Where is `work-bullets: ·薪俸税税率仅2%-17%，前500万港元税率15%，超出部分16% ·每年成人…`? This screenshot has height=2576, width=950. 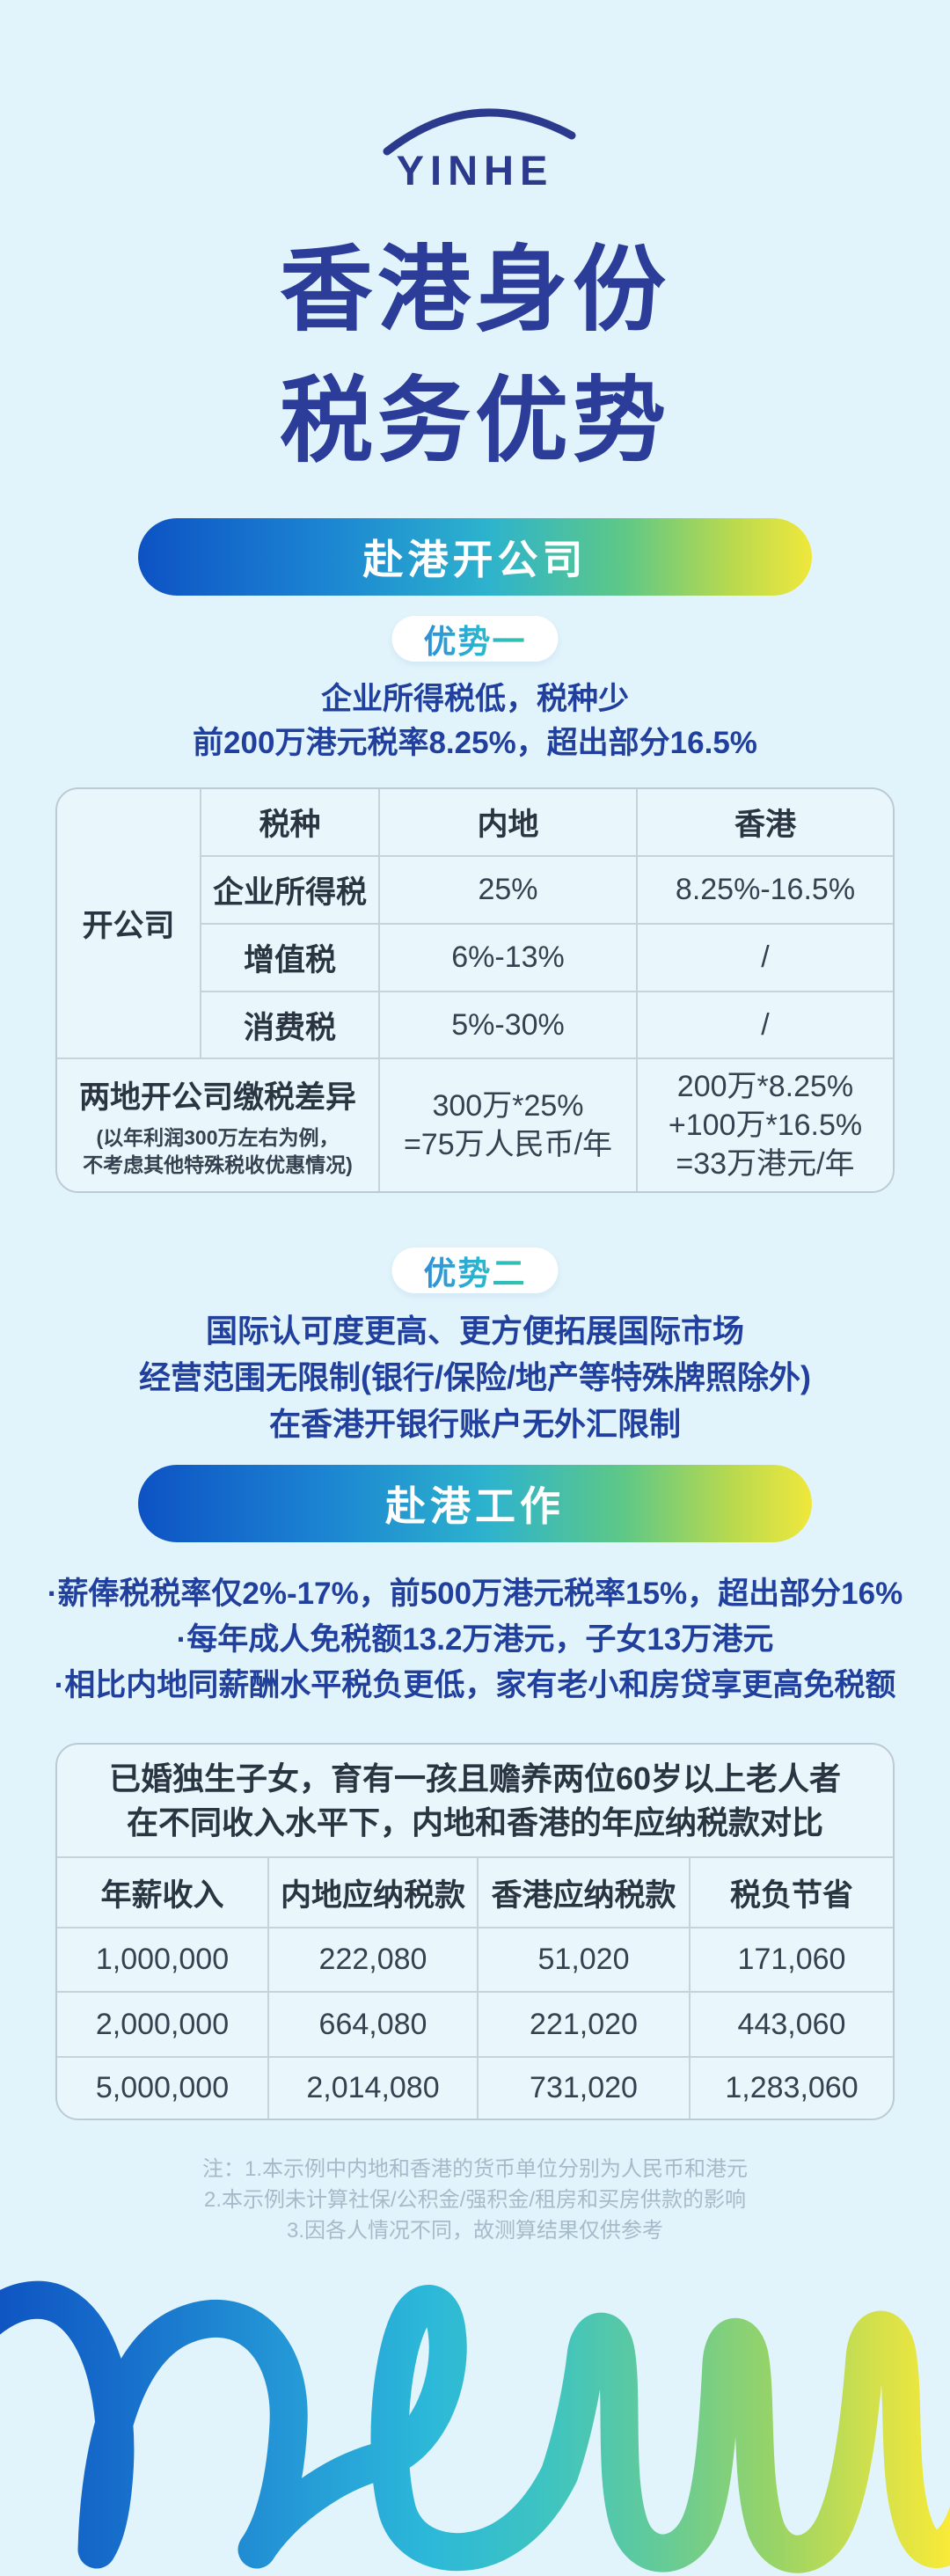 work-bullets: ·薪俸税税率仅2%-17%，前500万港元税率15%，超出部分16% ·每年成人… is located at coordinates (475, 1640).